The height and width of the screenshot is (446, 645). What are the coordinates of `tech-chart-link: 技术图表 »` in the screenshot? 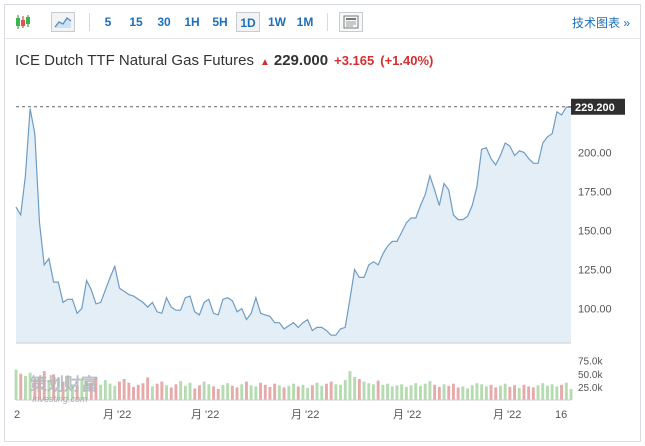 It's located at (600, 23).